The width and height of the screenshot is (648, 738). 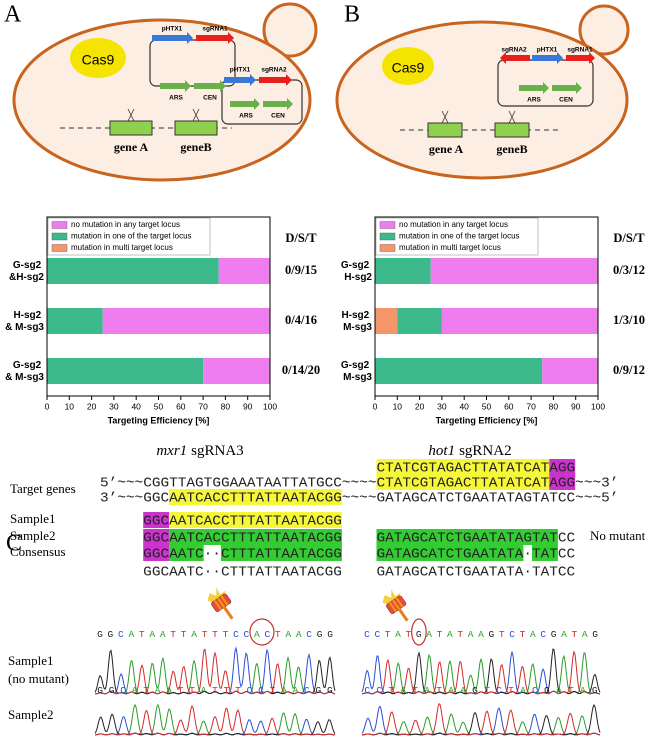 What do you see at coordinates (450, 247) in the screenshot?
I see `legend-label: mutation in multi target locus` at bounding box center [450, 247].